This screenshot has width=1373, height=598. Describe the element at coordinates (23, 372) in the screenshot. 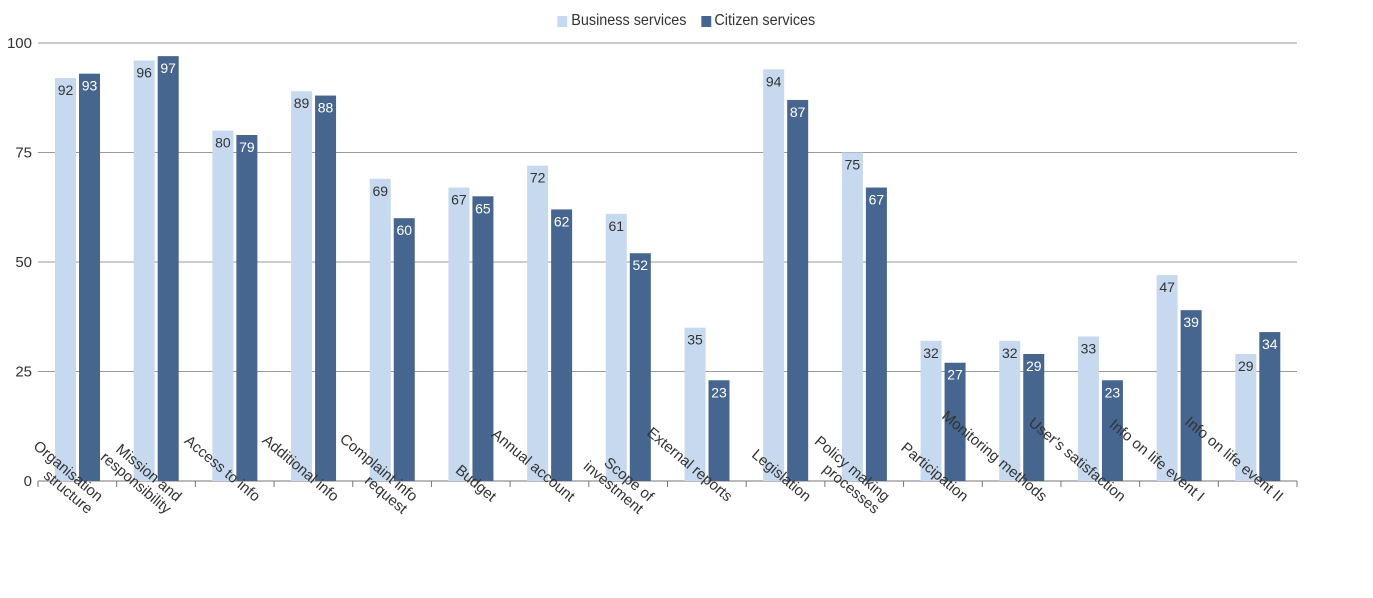

I see `y-tick-label: 25` at that location.